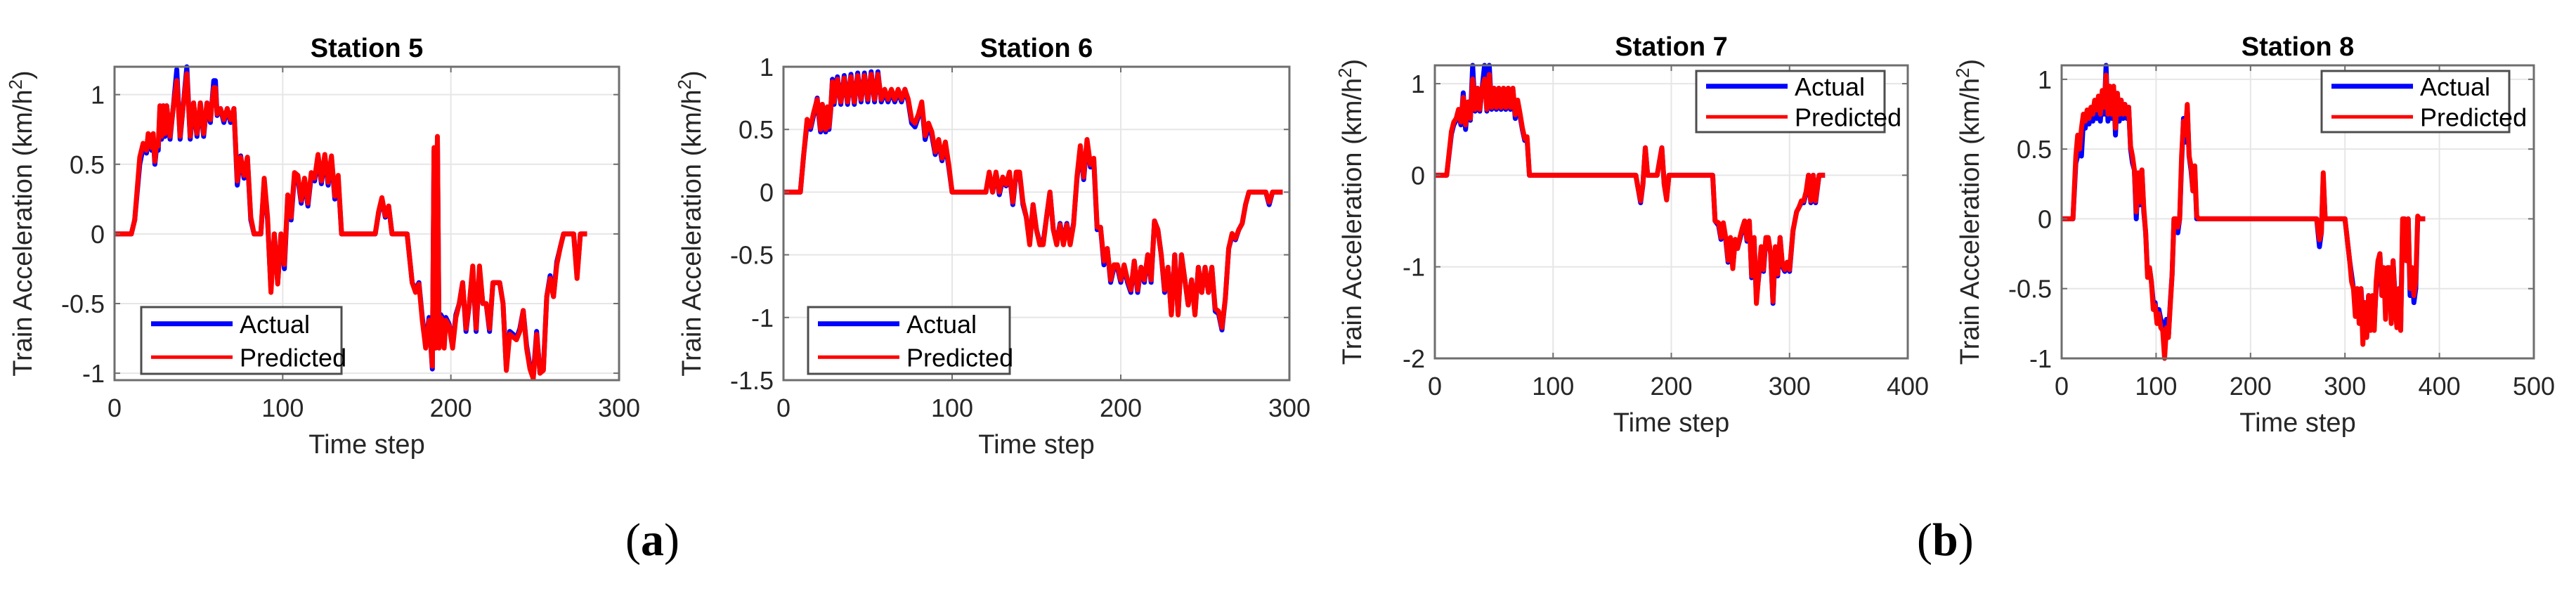 The image size is (2576, 598). Describe the element at coordinates (2298, 47) in the screenshot. I see `chart-title: Station 8` at that location.